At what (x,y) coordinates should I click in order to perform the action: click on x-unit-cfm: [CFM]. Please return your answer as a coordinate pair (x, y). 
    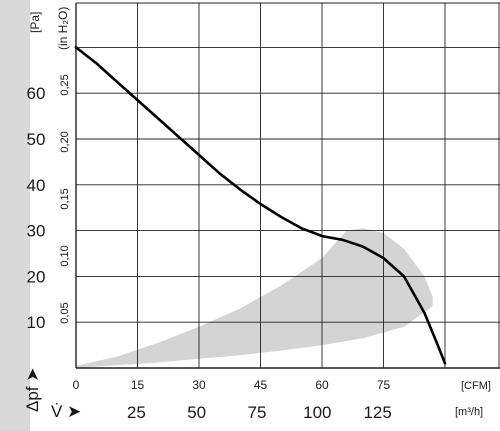
    Looking at the image, I should click on (476, 386).